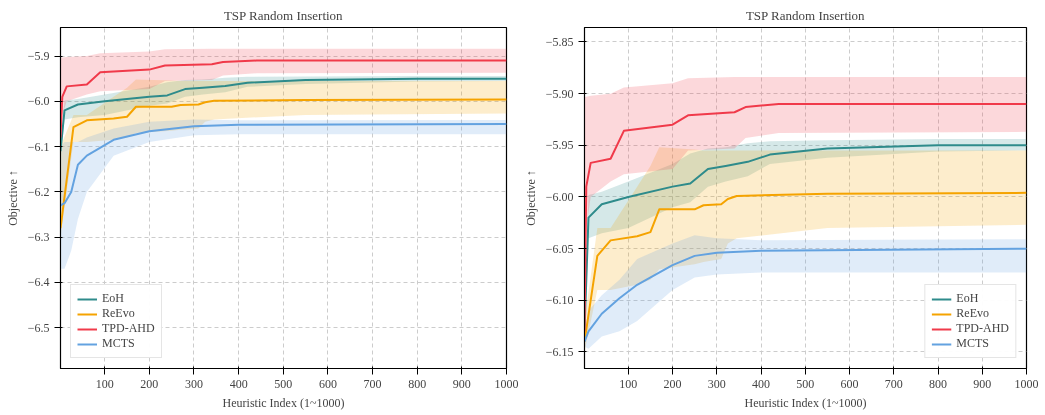 This screenshot has width=1045, height=415. Describe the element at coordinates (38, 282) in the screenshot. I see `y-tick-label: −6.4` at that location.